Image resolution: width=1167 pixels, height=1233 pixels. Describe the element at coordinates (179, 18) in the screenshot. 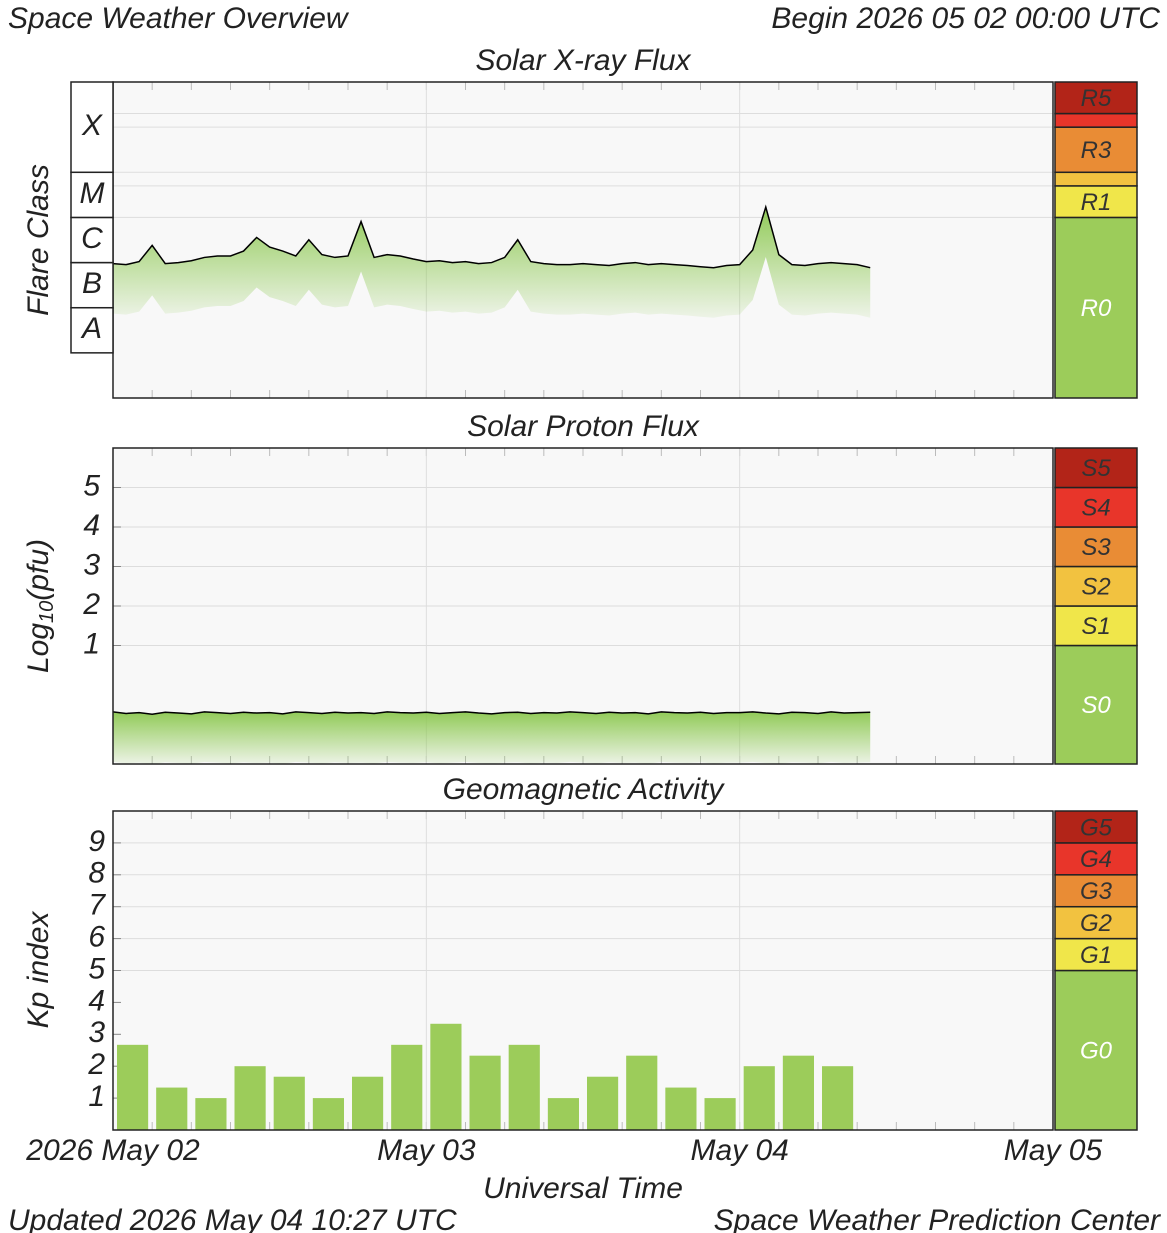

I see `page-title: Space Weather Overview` at that location.